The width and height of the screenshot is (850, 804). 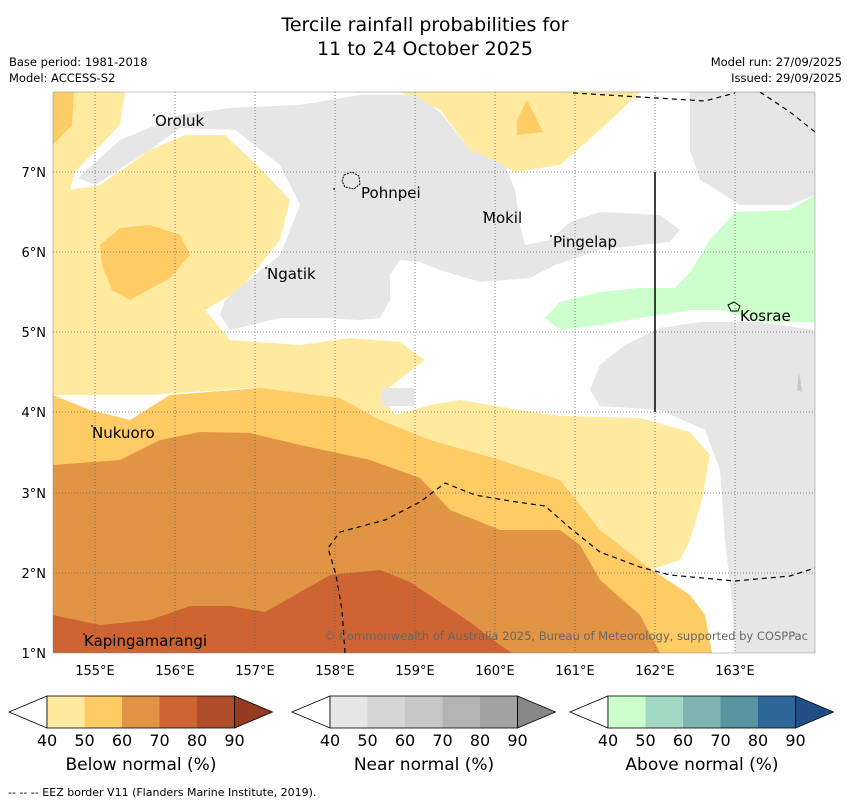 I want to click on below-normal-west-50-60-patch, so click(x=145, y=262).